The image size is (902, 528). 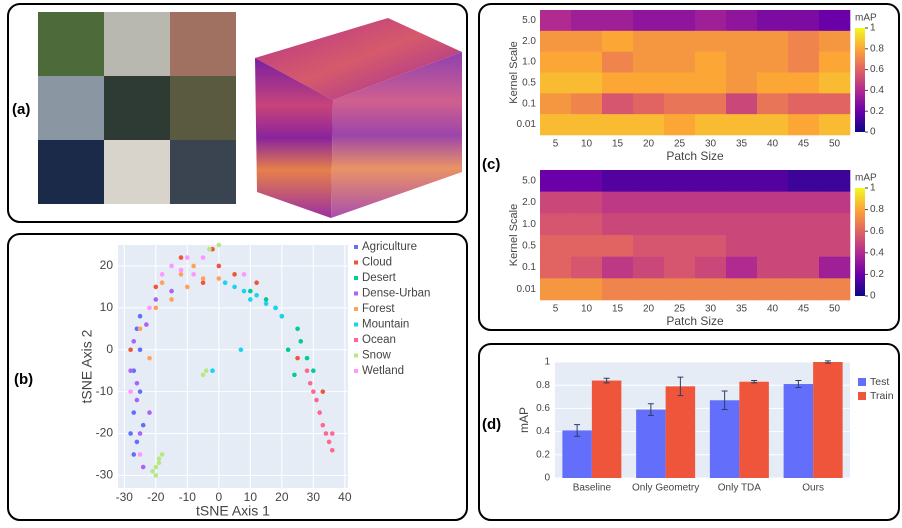 I want to click on x-tick-label: -30, so click(x=125, y=497).